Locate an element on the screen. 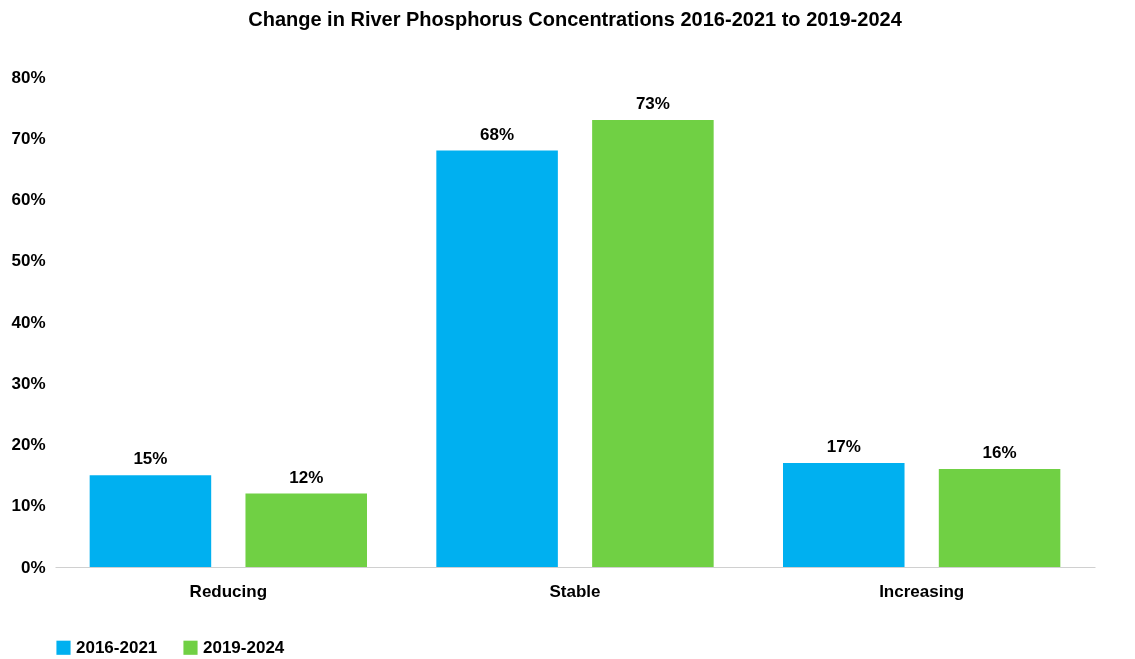 The width and height of the screenshot is (1135, 659). y-tick-label: 10% is located at coordinates (28, 506).